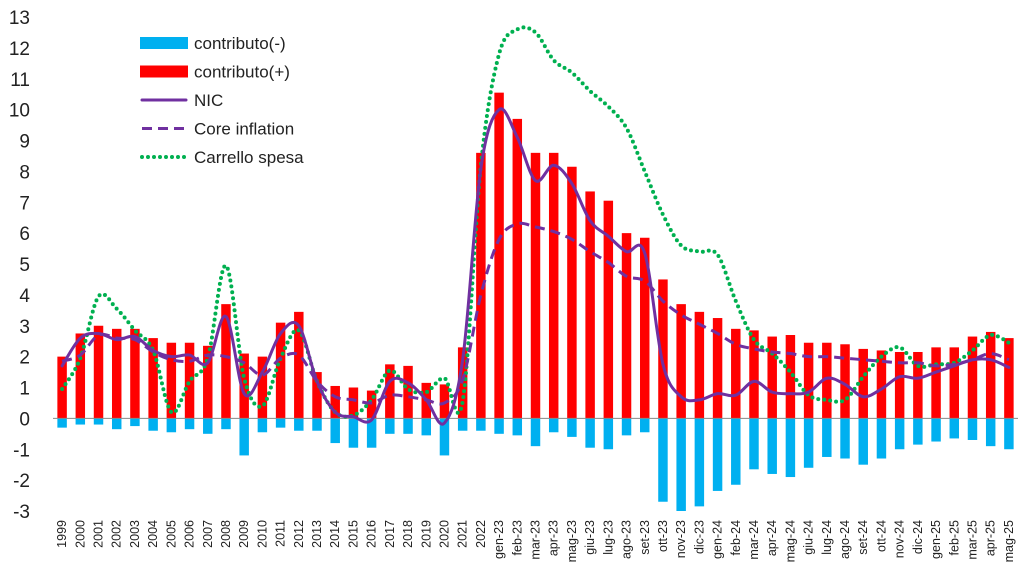 This screenshot has height=587, width=1024. Describe the element at coordinates (80, 534) in the screenshot. I see `x-tick-label: 2000` at that location.